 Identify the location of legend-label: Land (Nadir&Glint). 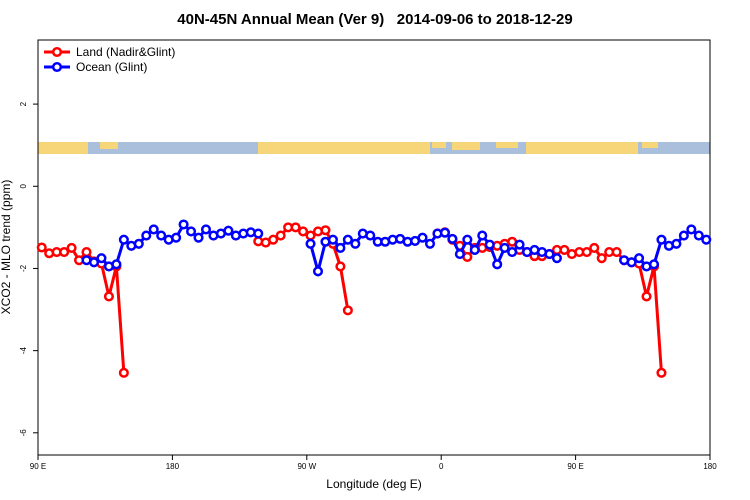
(125, 52).